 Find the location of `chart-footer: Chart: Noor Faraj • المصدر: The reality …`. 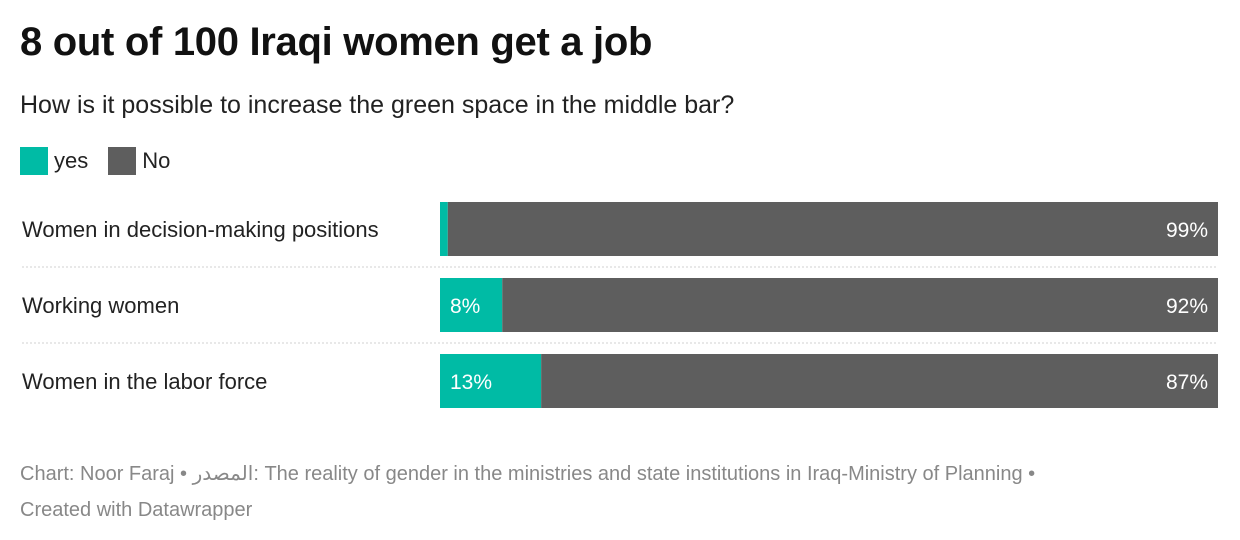

chart-footer: Chart: Noor Faraj • المصدر: The reality … is located at coordinates (620, 492).